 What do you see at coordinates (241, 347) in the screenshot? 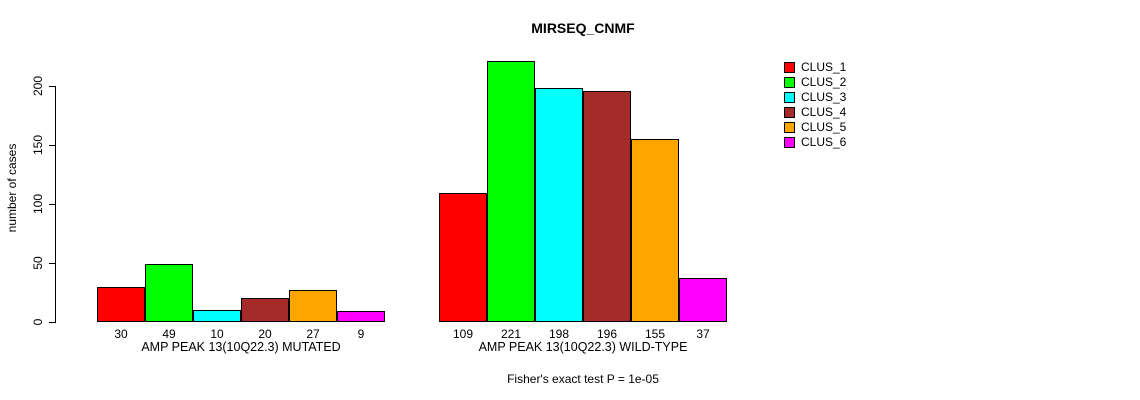
I see `x-group-label-mutated: AMP PEAK 13(10Q22.3) MUTATED` at bounding box center [241, 347].